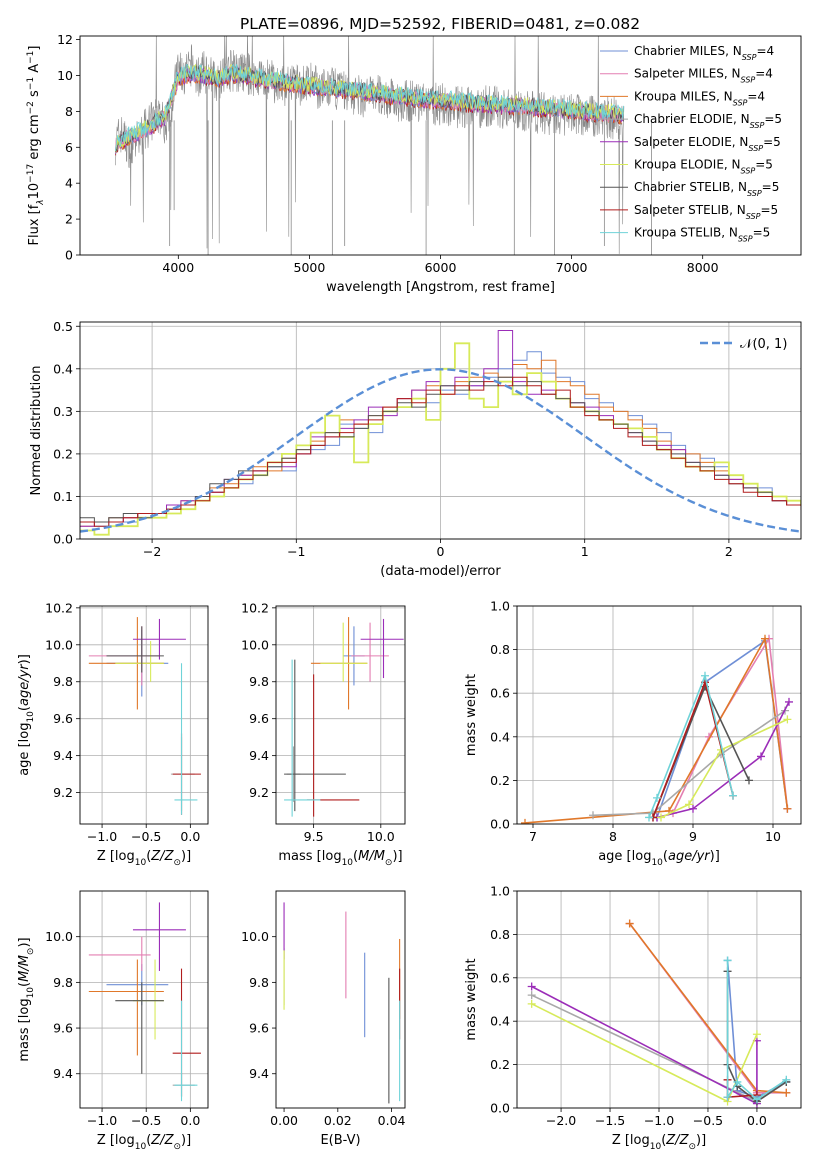 The width and height of the screenshot is (819, 1170). What do you see at coordinates (63, 496) in the screenshot?
I see `y-tick-label: 0.1` at bounding box center [63, 496].